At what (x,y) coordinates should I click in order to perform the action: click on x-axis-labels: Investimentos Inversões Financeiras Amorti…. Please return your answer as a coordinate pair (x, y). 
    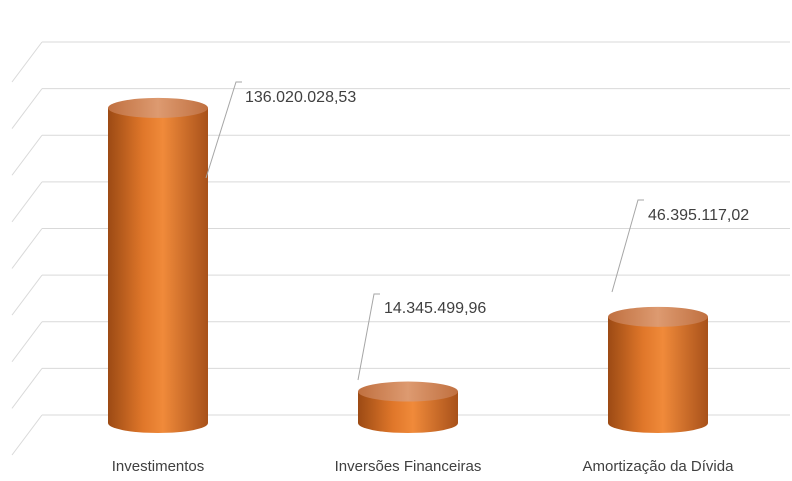
    Looking at the image, I should click on (423, 466).